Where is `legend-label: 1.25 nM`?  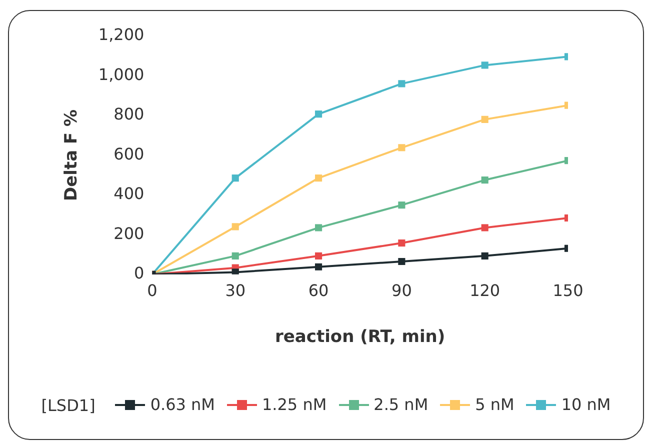
legend-label: 1.25 nM is located at coordinates (294, 404).